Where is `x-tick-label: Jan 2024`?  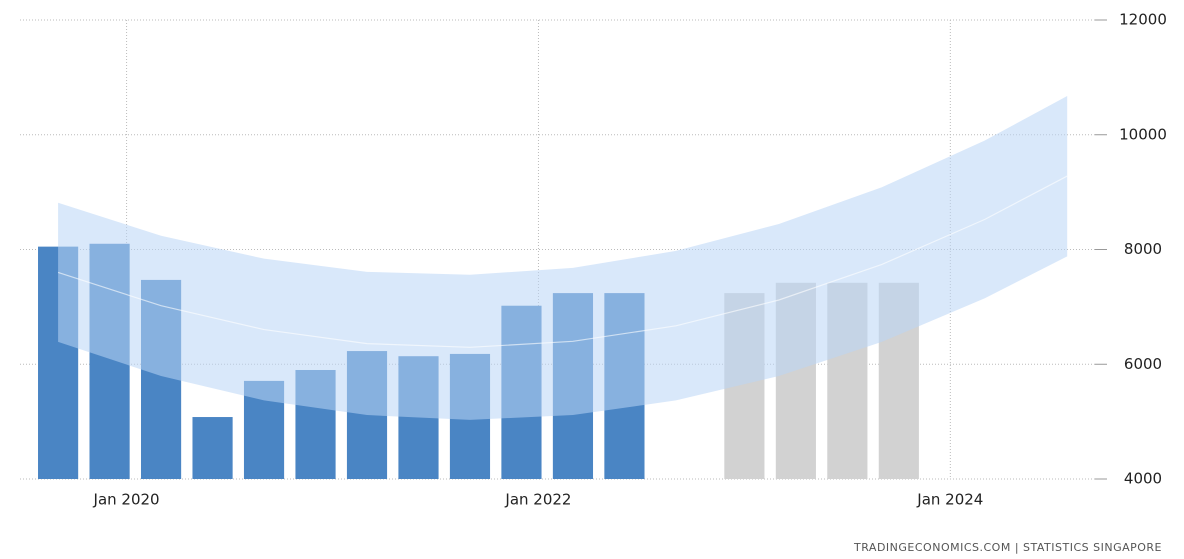
x-tick-label: Jan 2024 is located at coordinates (949, 500).